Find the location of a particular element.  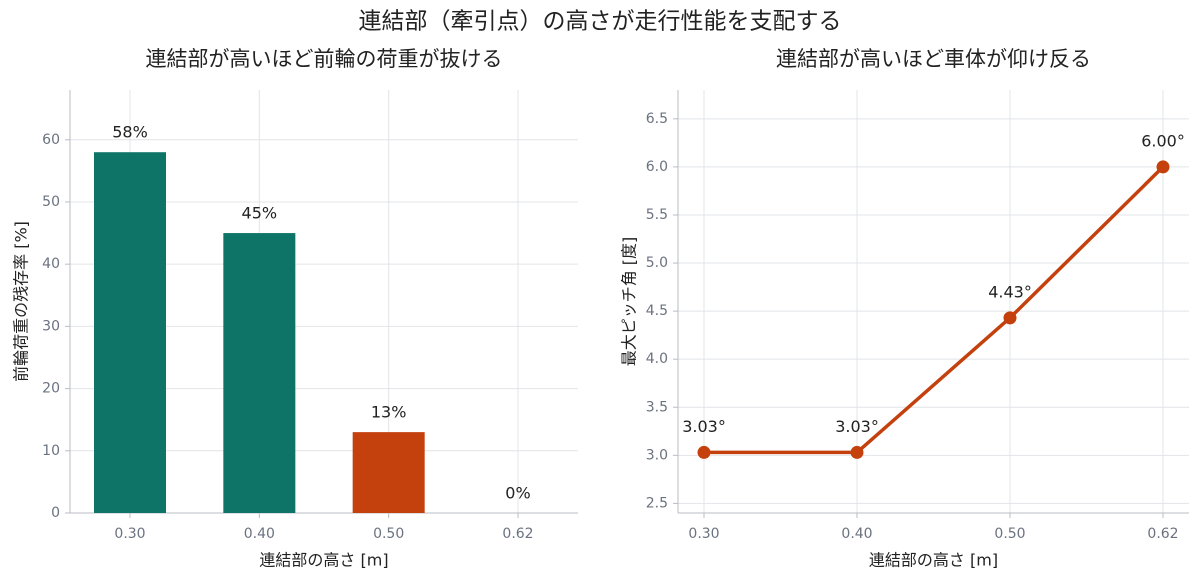

y-tick-label: 5.5 is located at coordinates (657, 215).